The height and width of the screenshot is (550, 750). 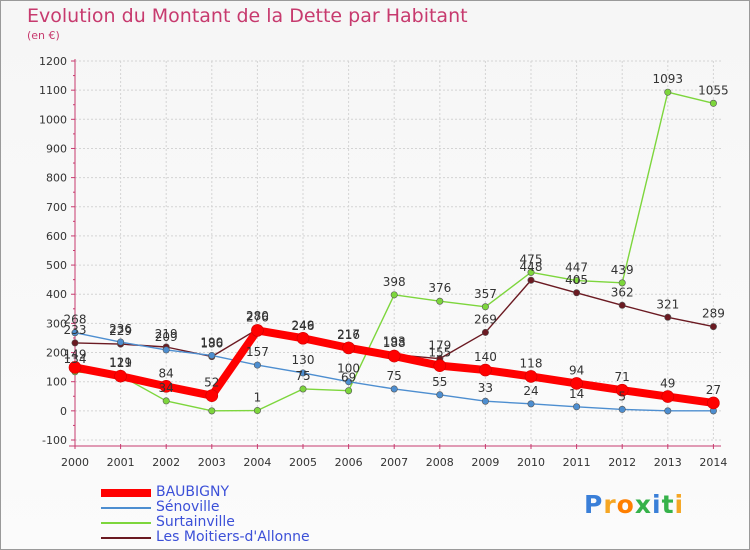 What do you see at coordinates (394, 376) in the screenshot?
I see `data-label-s-noville: 75` at bounding box center [394, 376].